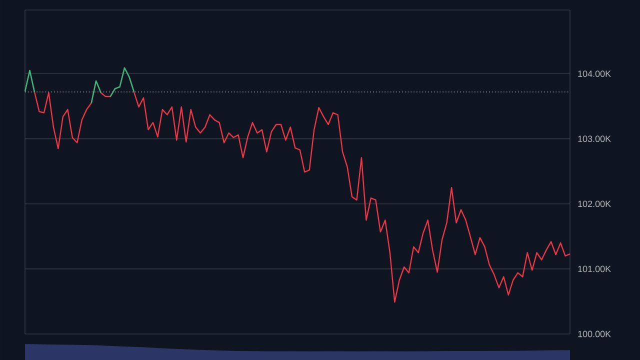 This screenshot has width=640, height=360. What do you see at coordinates (594, 334) in the screenshot?
I see `y-tick-label: 100.00K` at bounding box center [594, 334].